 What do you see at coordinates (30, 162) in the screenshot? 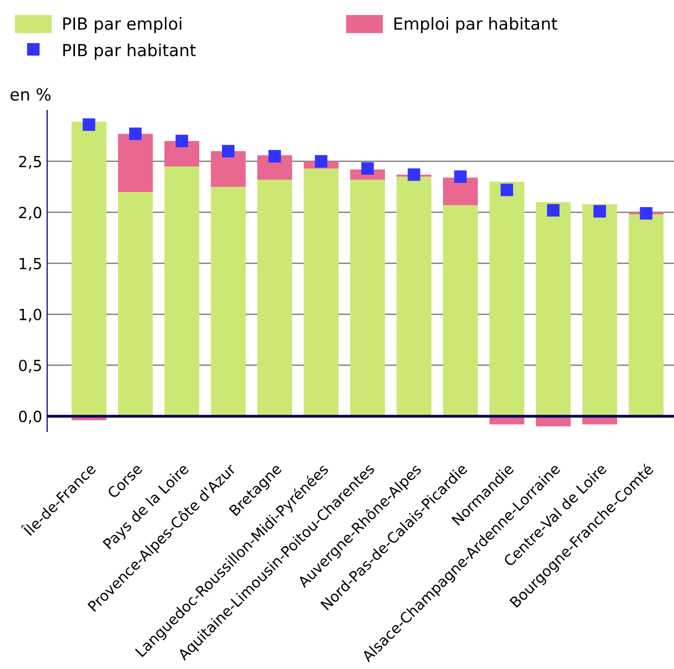
I see `y-tick-label: 2,5` at bounding box center [30, 162].